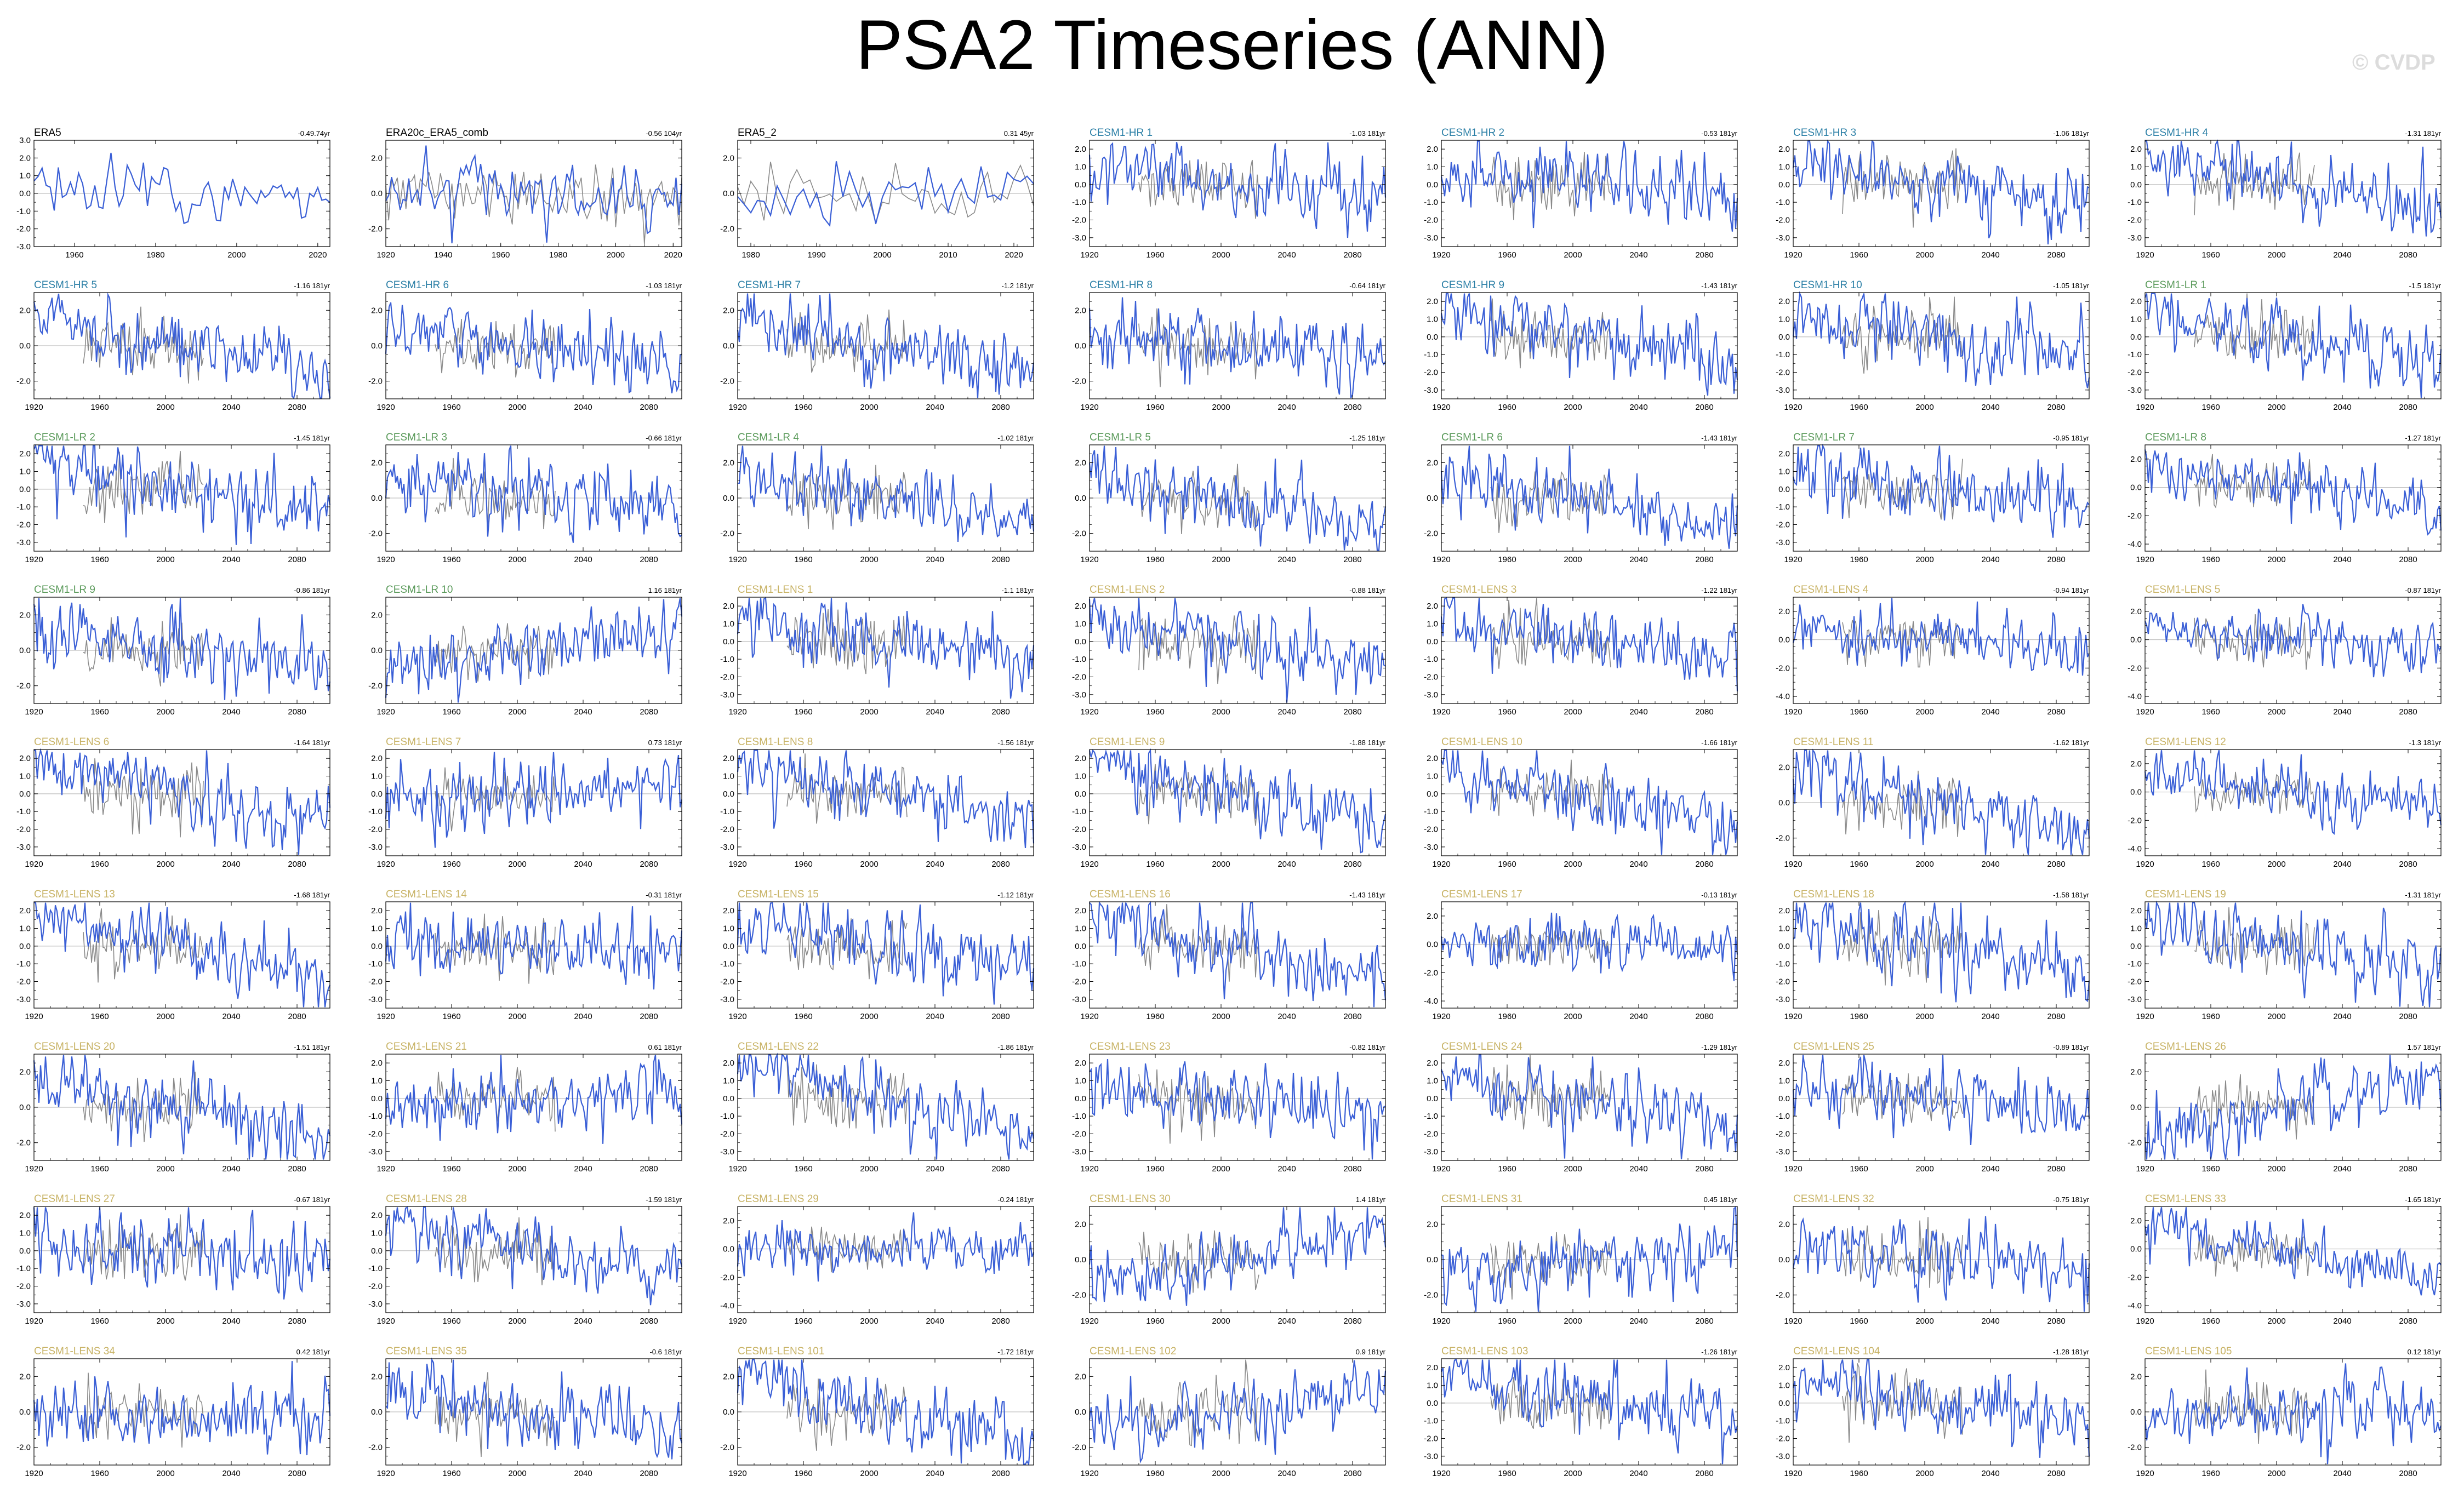 This screenshot has width=2464, height=1499. Describe the element at coordinates (1120, 437) in the screenshot. I see `panel-title: CESM1-LR 5` at that location.